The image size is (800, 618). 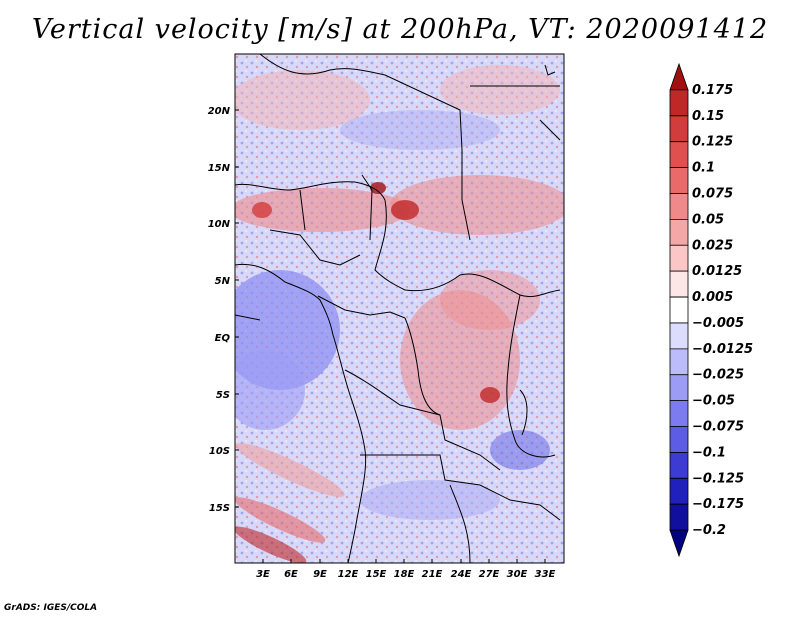 I want to click on lon-tick-label: 15E, so click(x=376, y=574).